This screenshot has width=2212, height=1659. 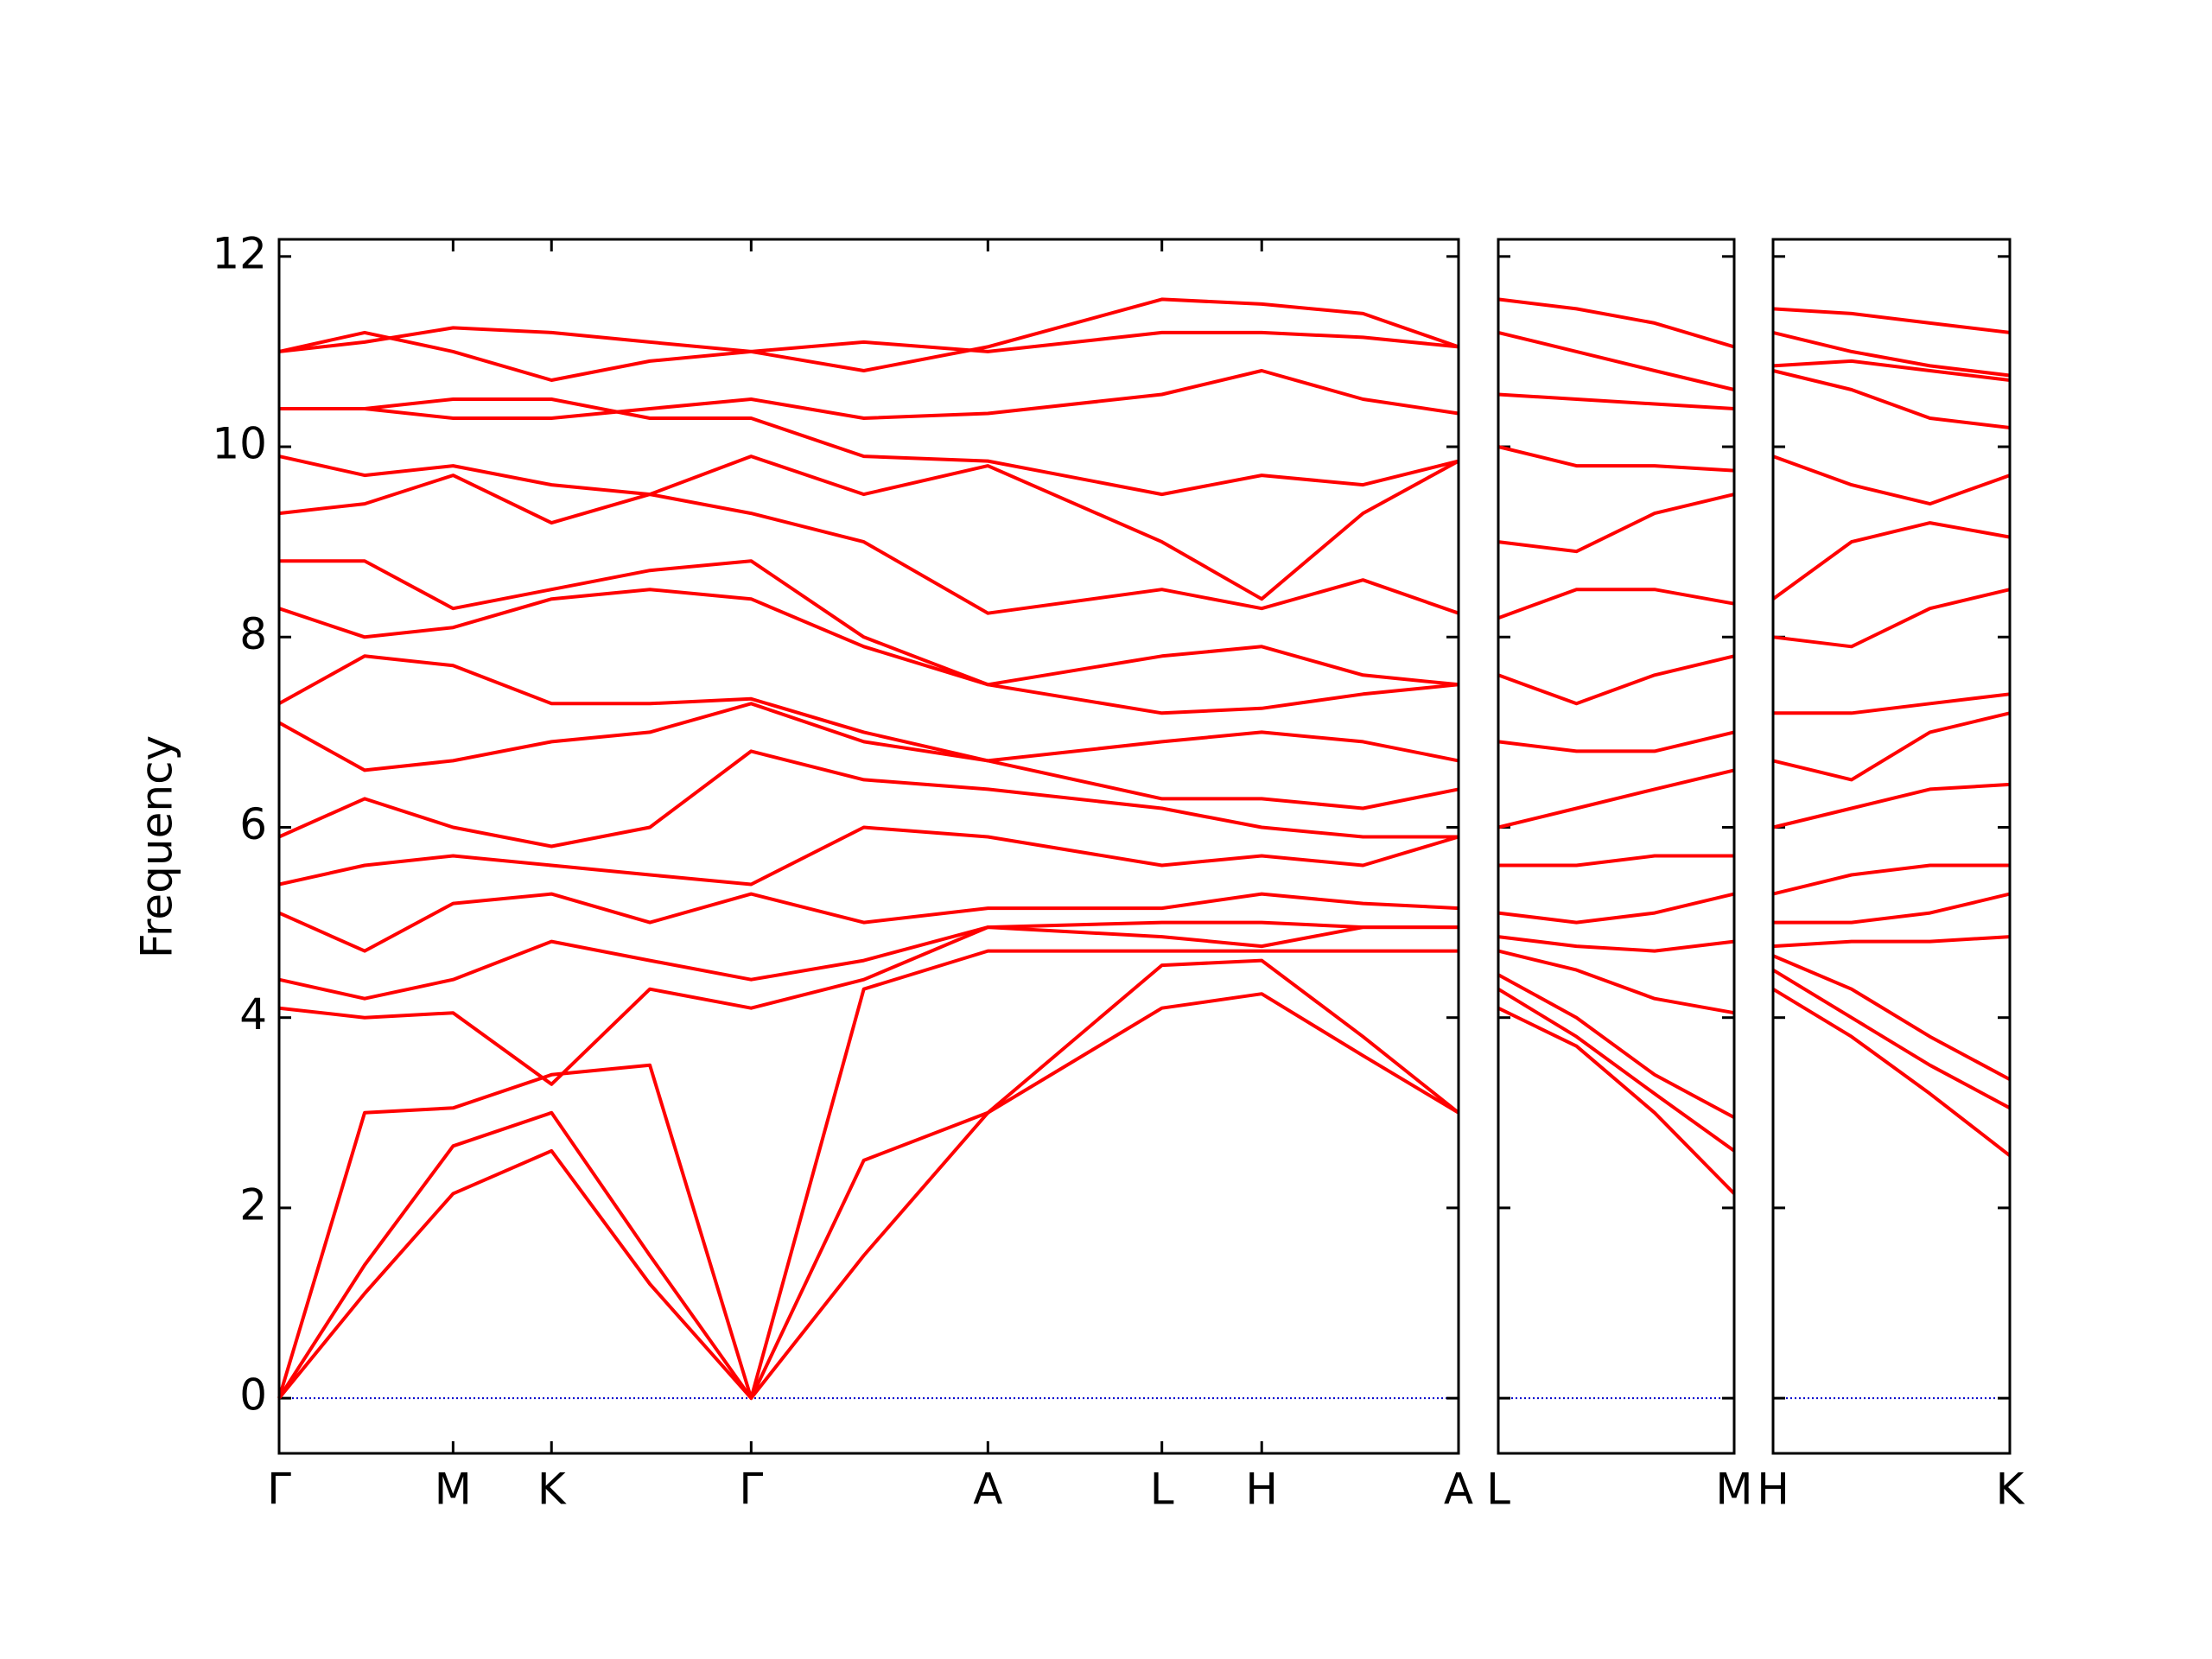 What do you see at coordinates (253, 1204) in the screenshot?
I see `y-tick-label: 2` at bounding box center [253, 1204].